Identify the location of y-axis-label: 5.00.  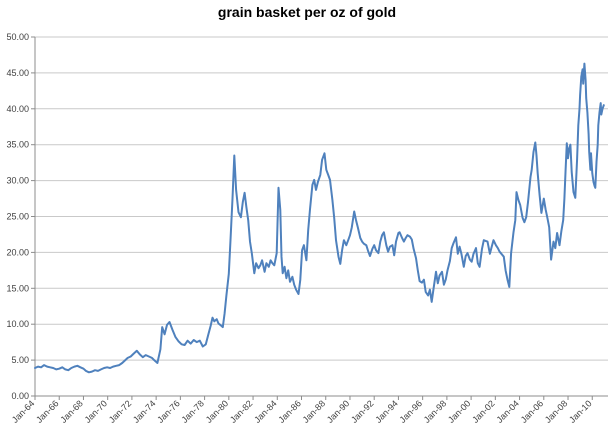
(20, 360).